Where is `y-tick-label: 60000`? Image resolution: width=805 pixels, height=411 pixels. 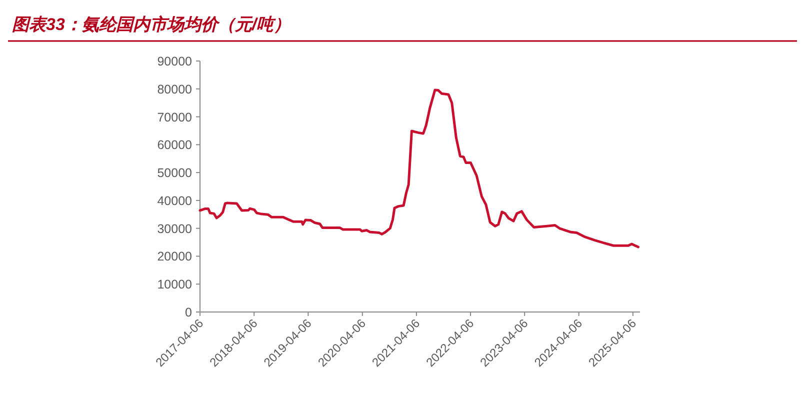 y-tick-label: 60000 is located at coordinates (174, 145).